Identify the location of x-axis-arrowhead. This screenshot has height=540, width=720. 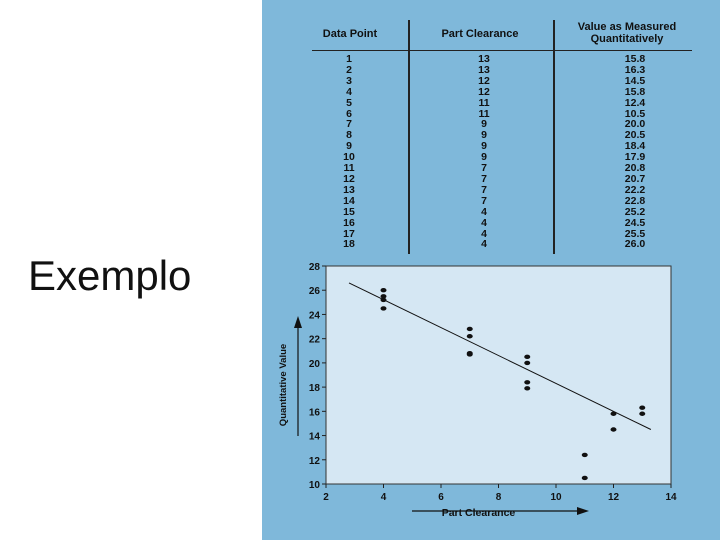
(583, 511).